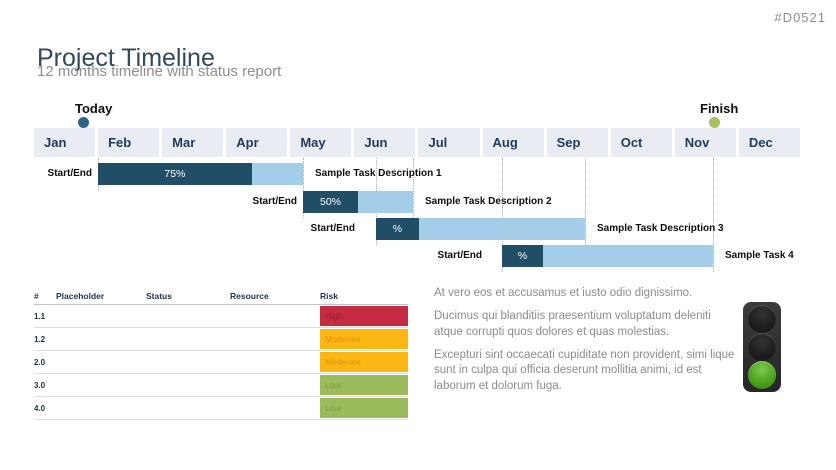  Describe the element at coordinates (221, 408) in the screenshot. I see `table-row: 4.0 Low` at that location.